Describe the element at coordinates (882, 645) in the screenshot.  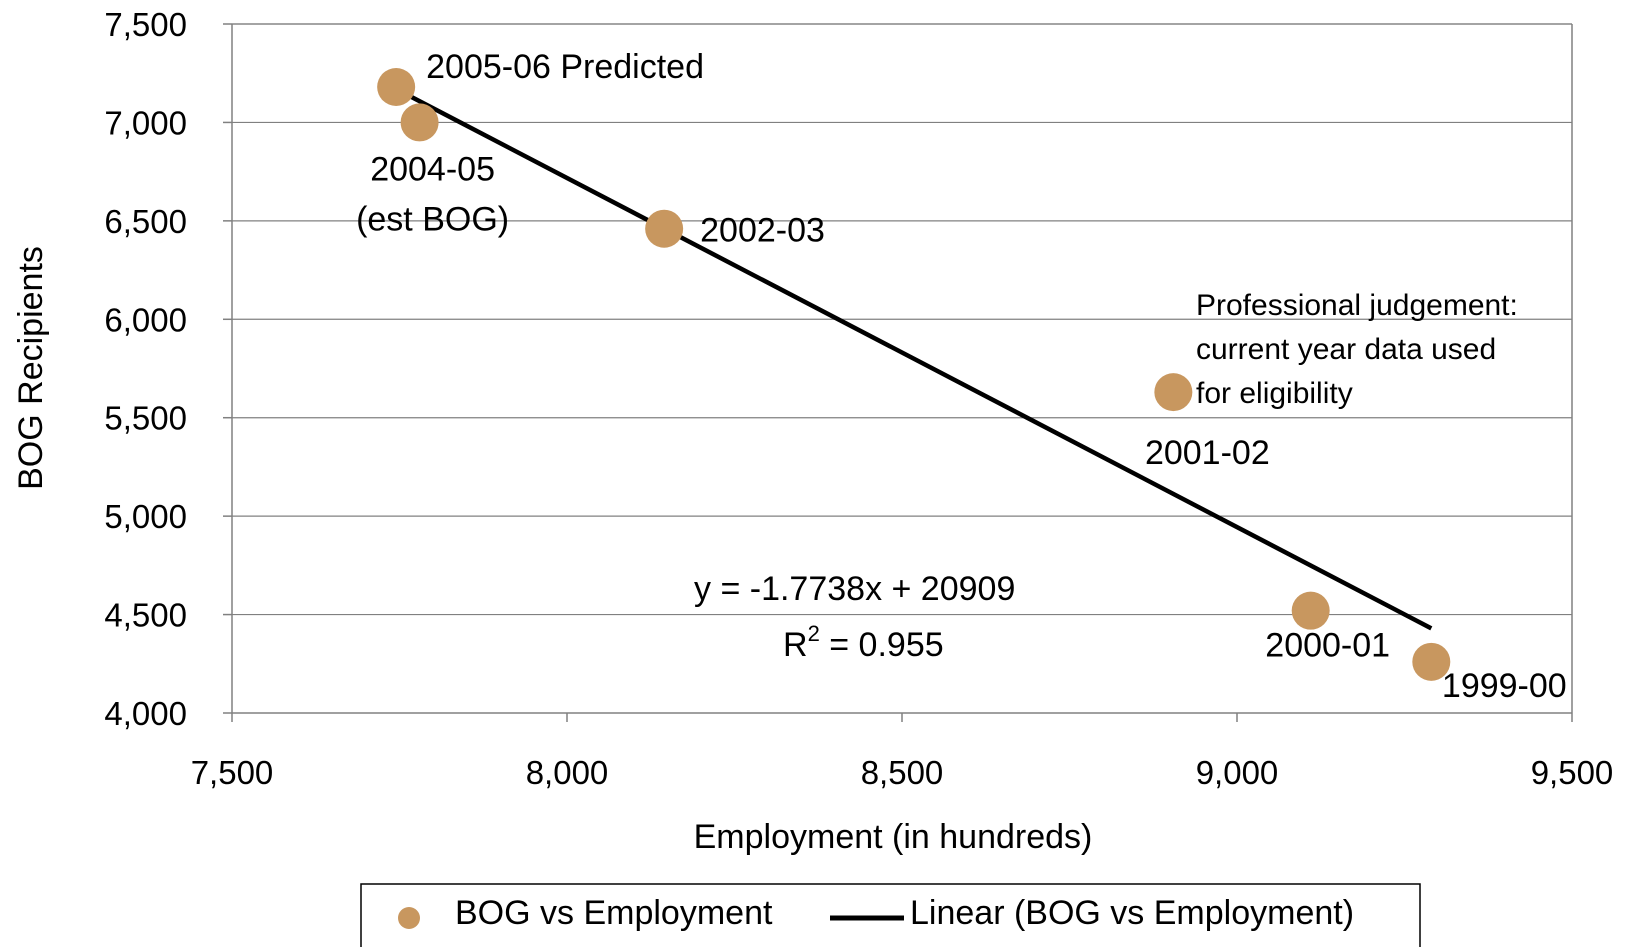
I see `r-squared-value: = 0.955` at that location.